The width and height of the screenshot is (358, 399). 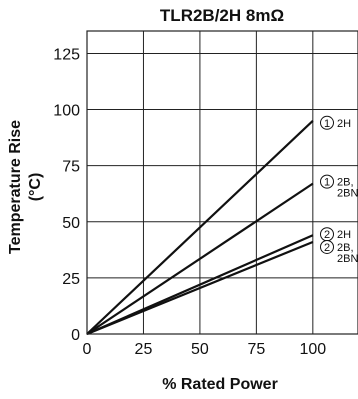 I want to click on x-axis-label: % Rated Power, so click(x=220, y=384).